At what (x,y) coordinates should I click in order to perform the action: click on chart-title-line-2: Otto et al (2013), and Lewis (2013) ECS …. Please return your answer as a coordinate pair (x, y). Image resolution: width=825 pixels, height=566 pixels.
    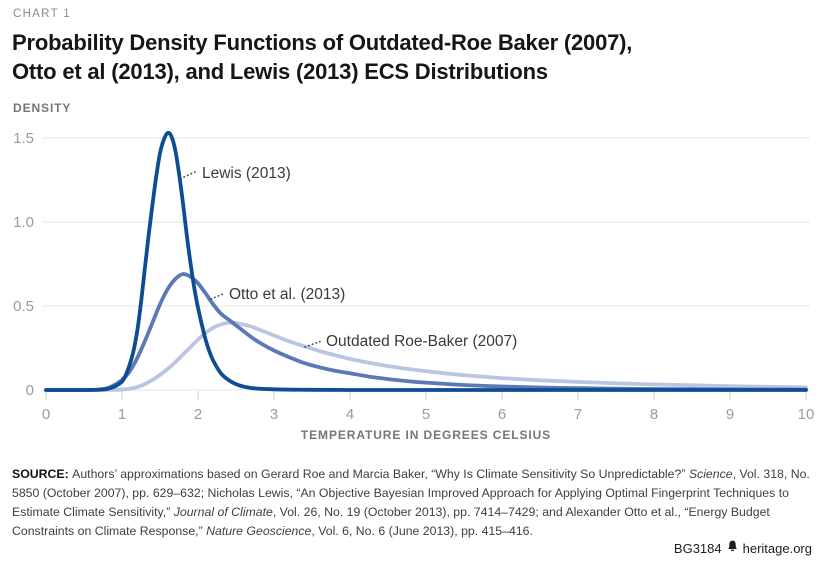
    Looking at the image, I should click on (280, 71).